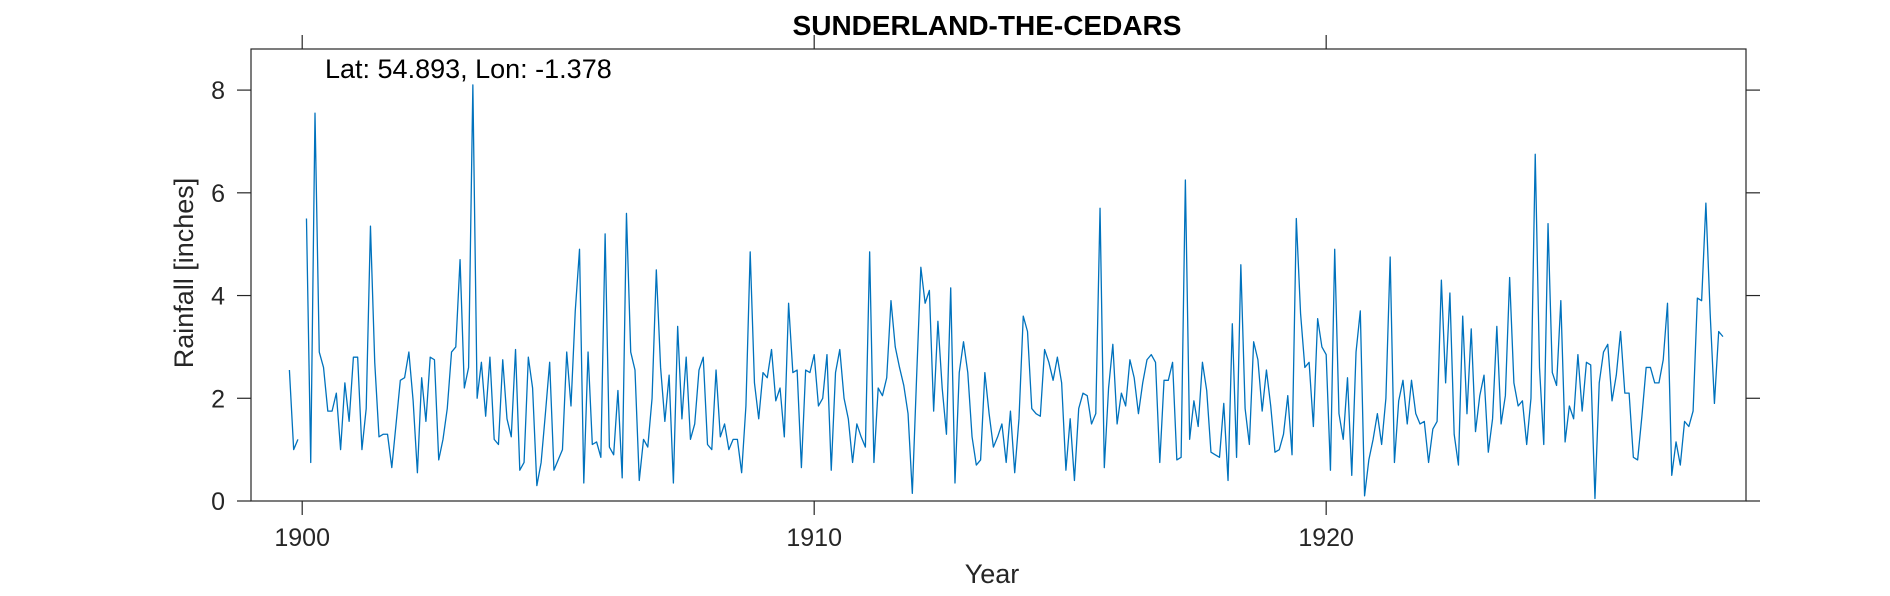 Image resolution: width=1890 pixels, height=596 pixels. What do you see at coordinates (992, 574) in the screenshot?
I see `x-axis-label: Year` at bounding box center [992, 574].